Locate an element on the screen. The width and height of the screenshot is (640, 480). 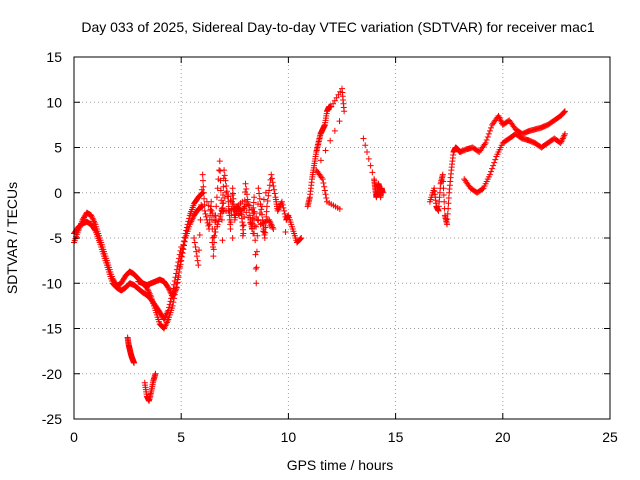
y-tick-label: 5 is located at coordinates (58, 148).